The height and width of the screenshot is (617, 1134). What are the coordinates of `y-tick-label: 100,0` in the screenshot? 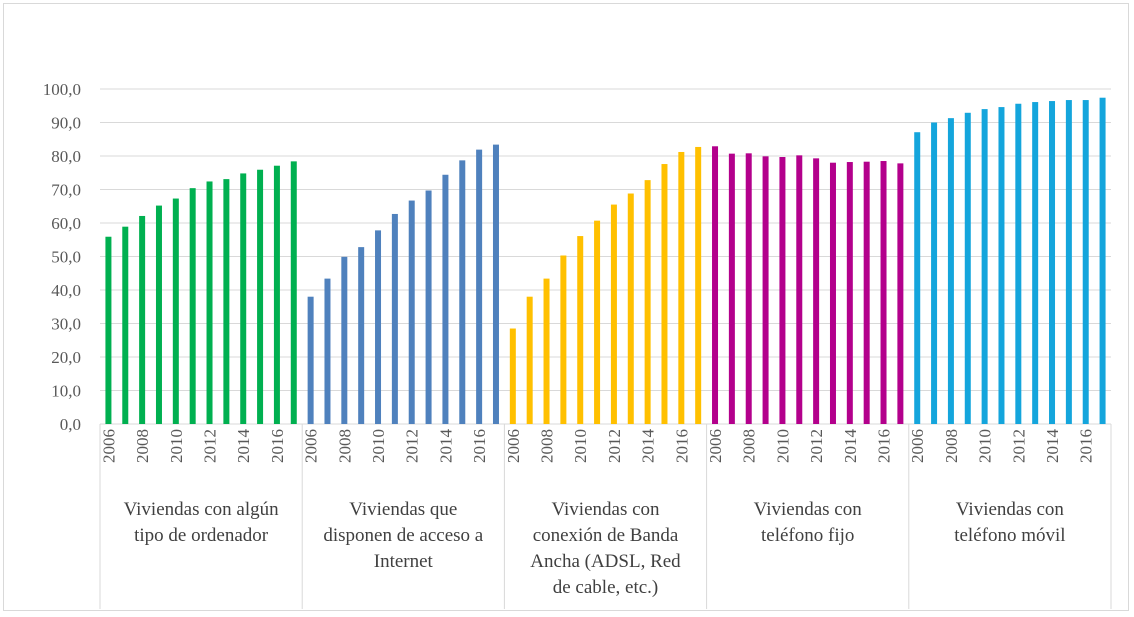 It's located at (62, 89).